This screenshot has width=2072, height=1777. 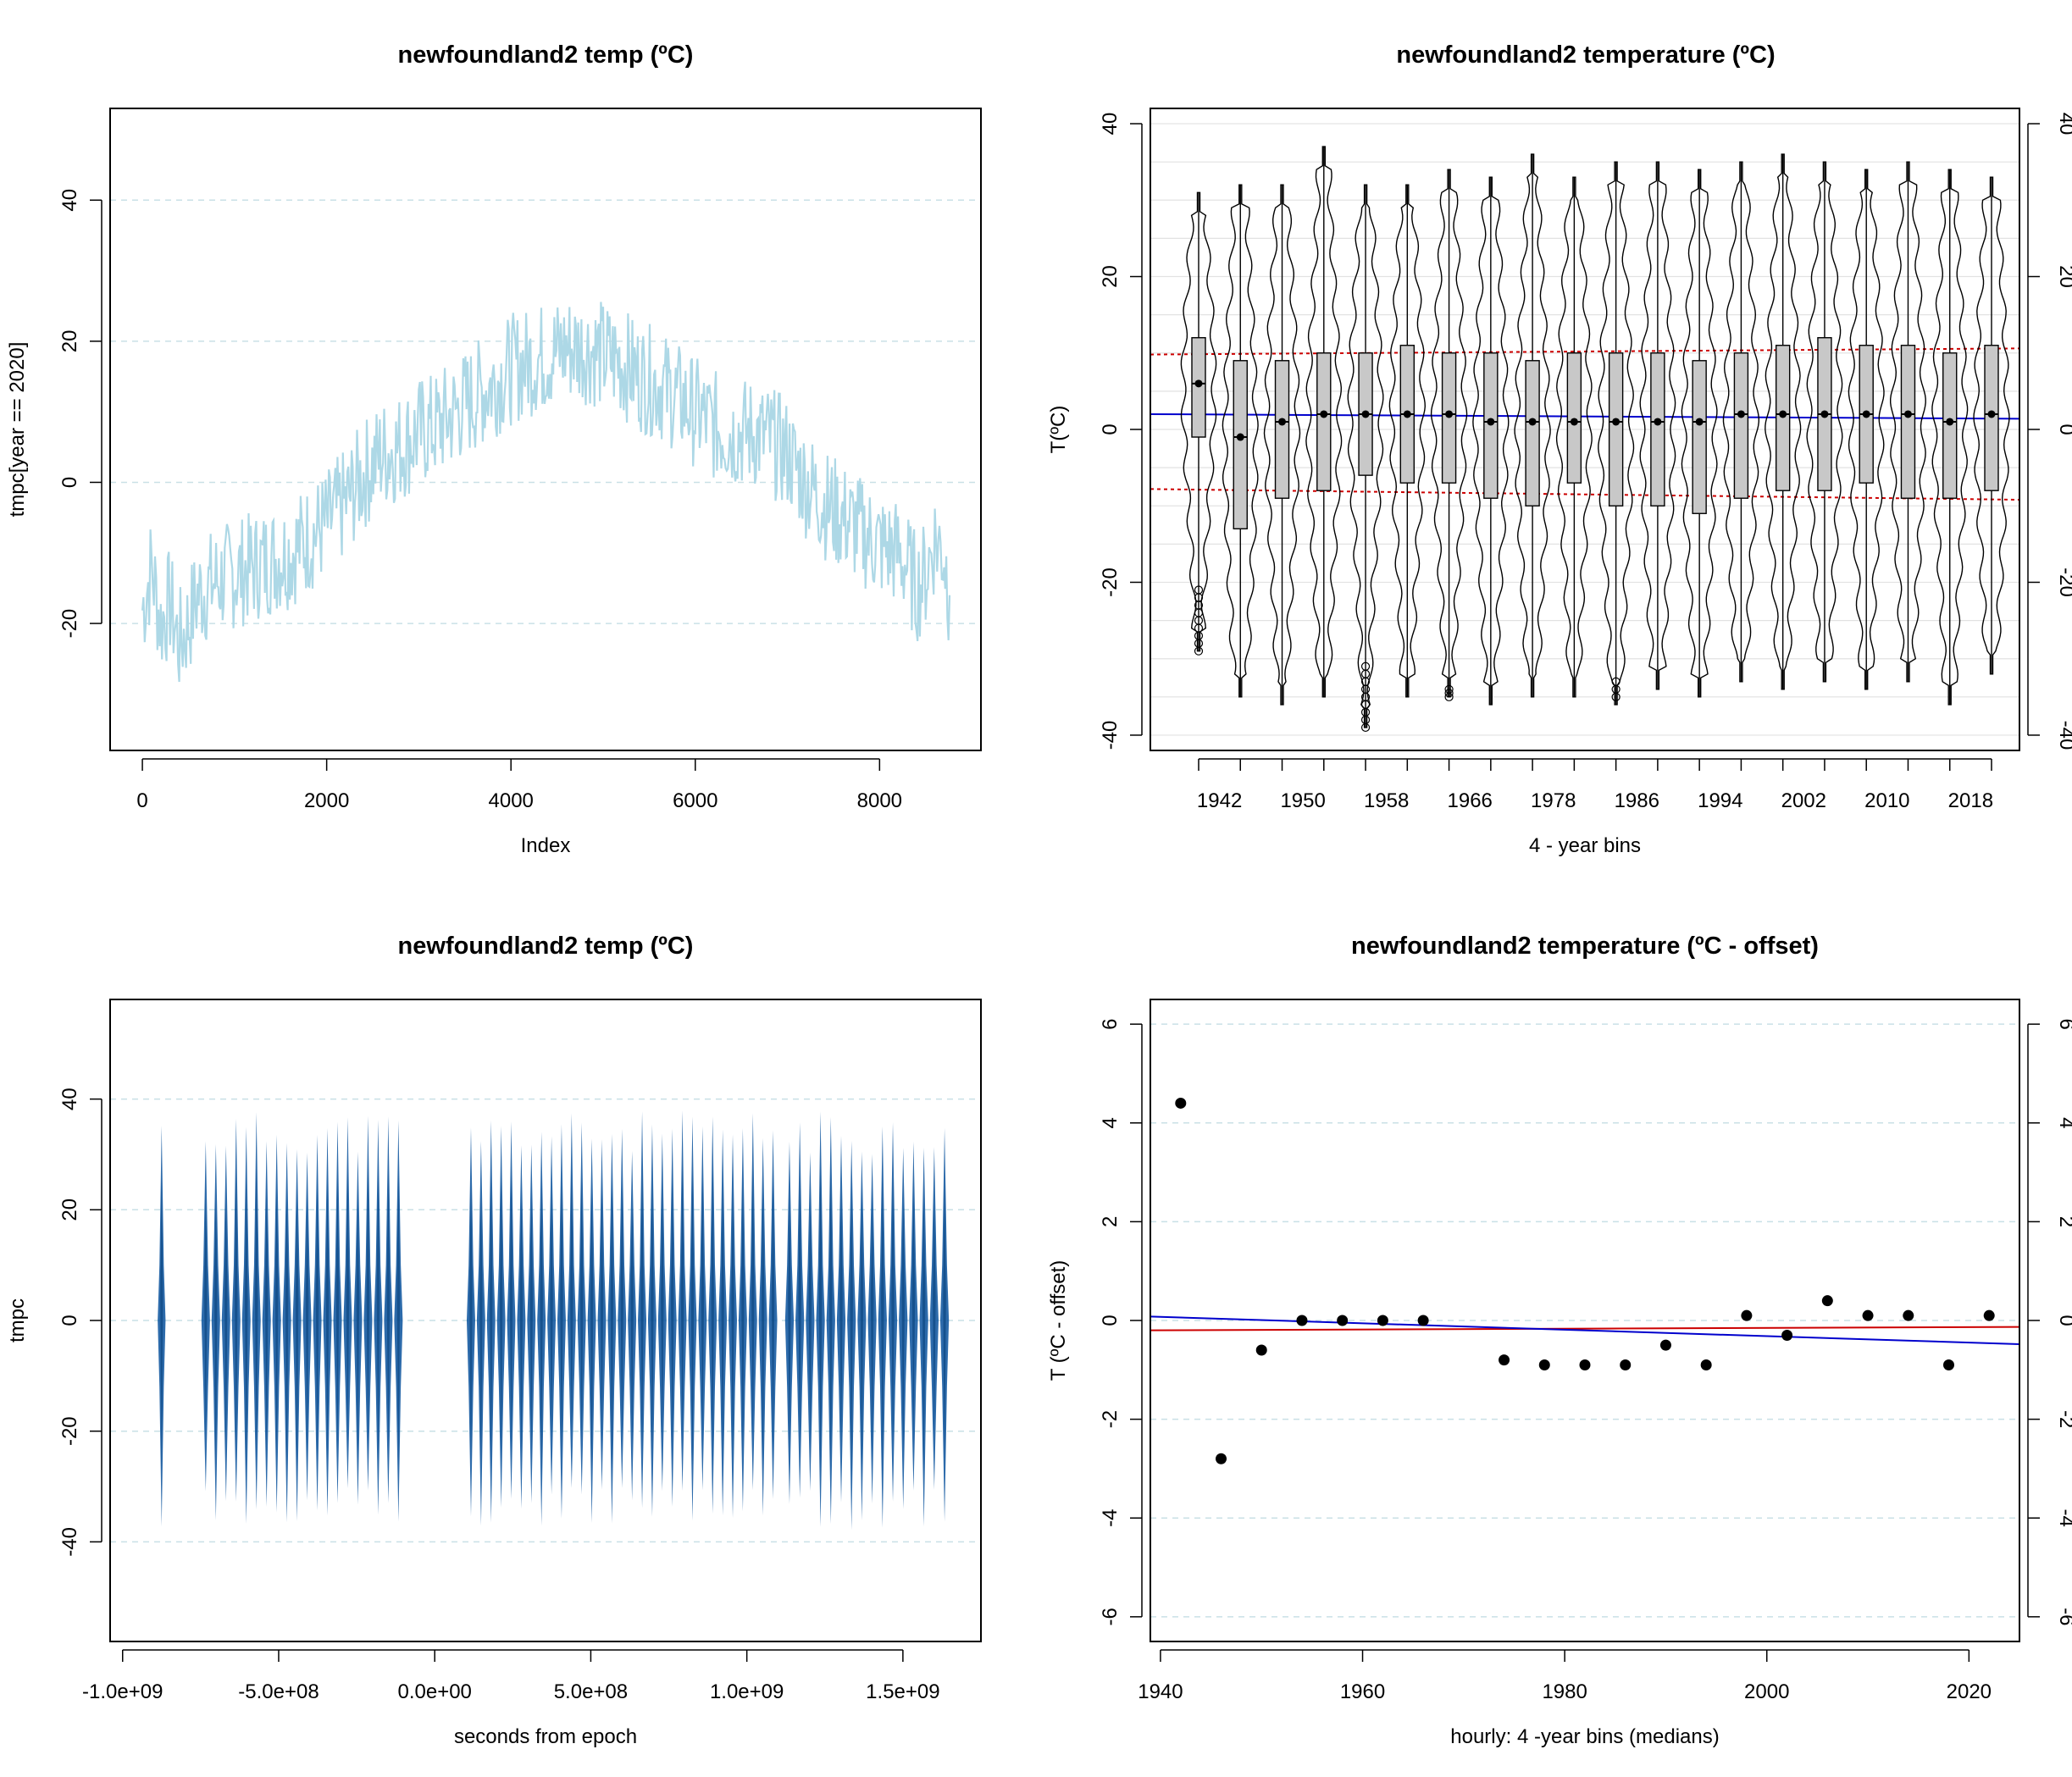 I want to click on panel2-upper-dotted-line, so click(x=1585, y=351).